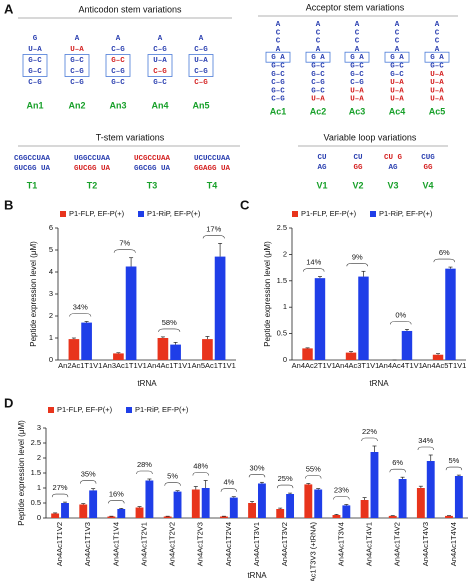 This screenshot has width=474, height=581. Describe the element at coordinates (152, 159) in the screenshot. I see `sequence: UCGCCUAA` at that location.